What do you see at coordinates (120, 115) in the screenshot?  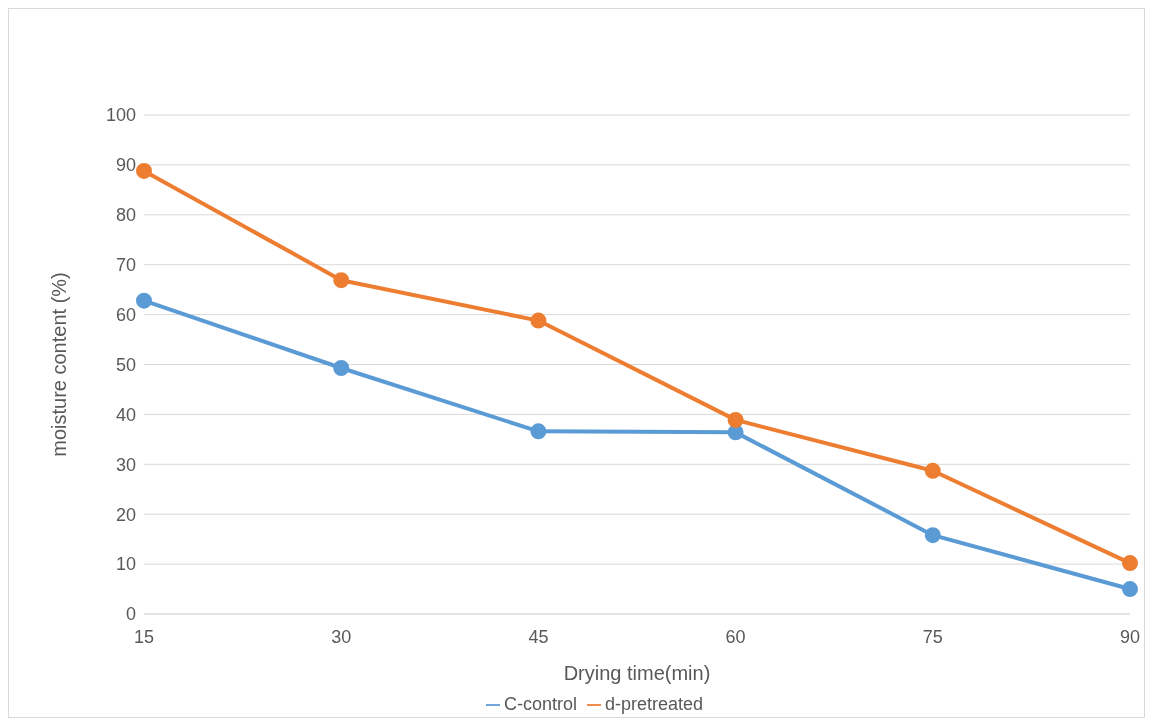 I see `y-tick-label: 100` at bounding box center [120, 115].